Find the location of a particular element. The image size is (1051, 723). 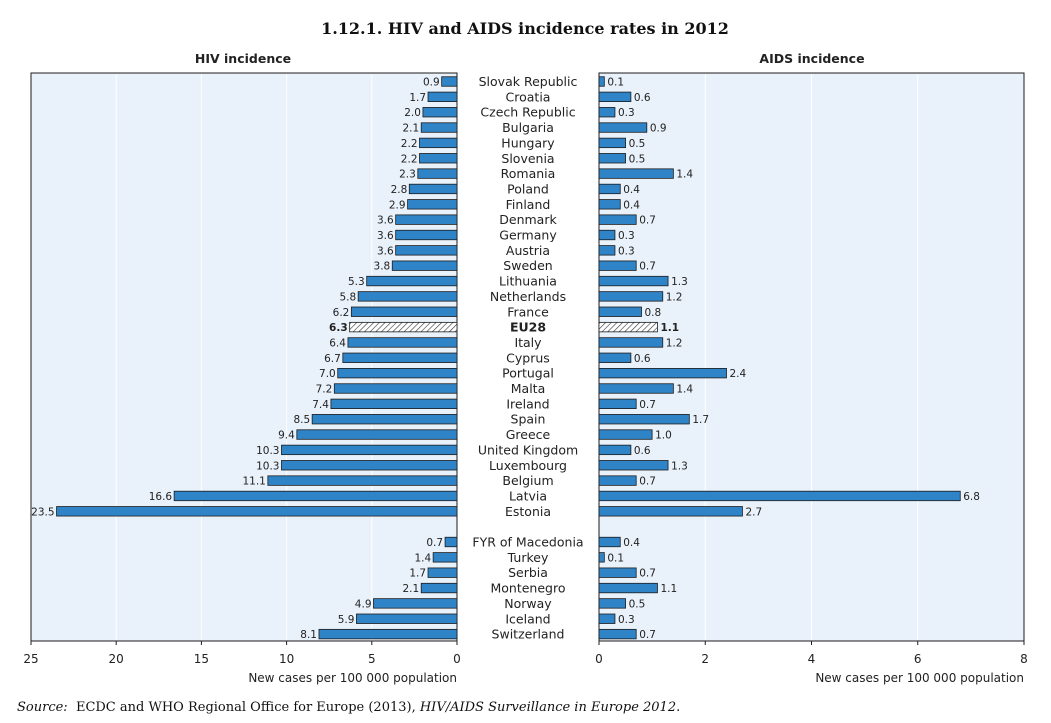

country-label-czech-republic: Czech Republic is located at coordinates (527, 112).